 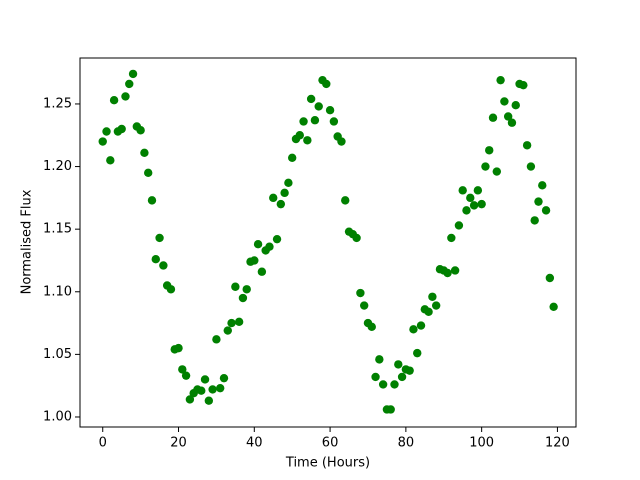 What do you see at coordinates (57, 291) in the screenshot?
I see `y-tick-label: 1.10` at bounding box center [57, 291].